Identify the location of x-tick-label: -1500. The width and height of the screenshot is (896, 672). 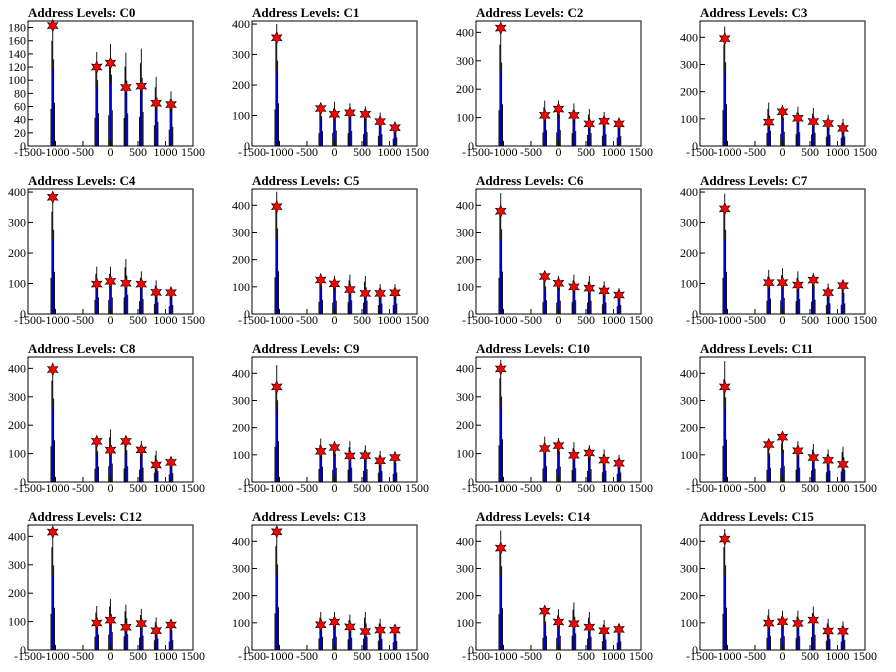
(700, 320).